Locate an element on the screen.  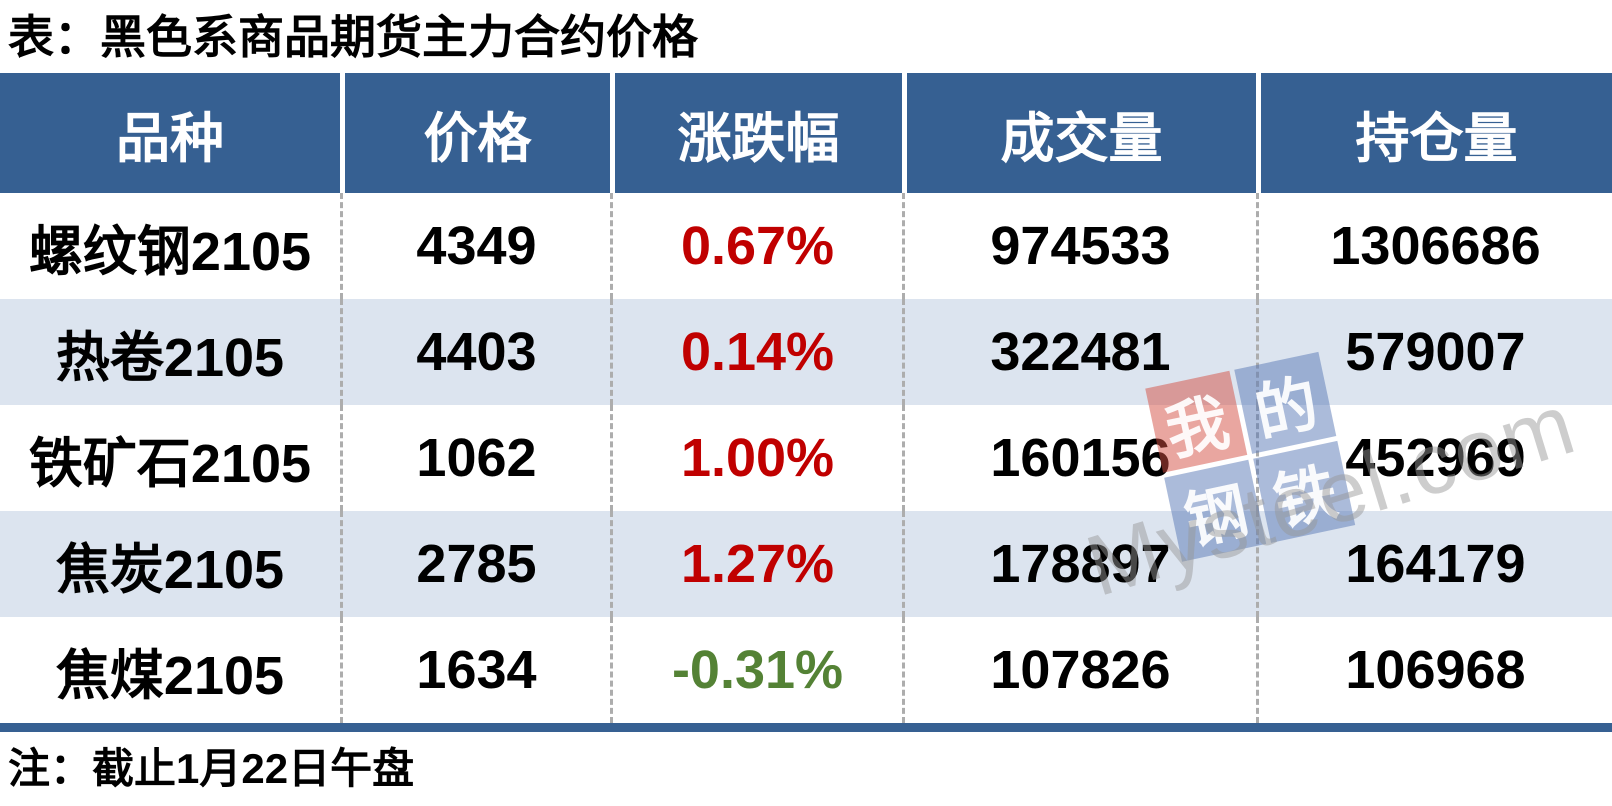
cell-price: 1634 is located at coordinates (475, 670).